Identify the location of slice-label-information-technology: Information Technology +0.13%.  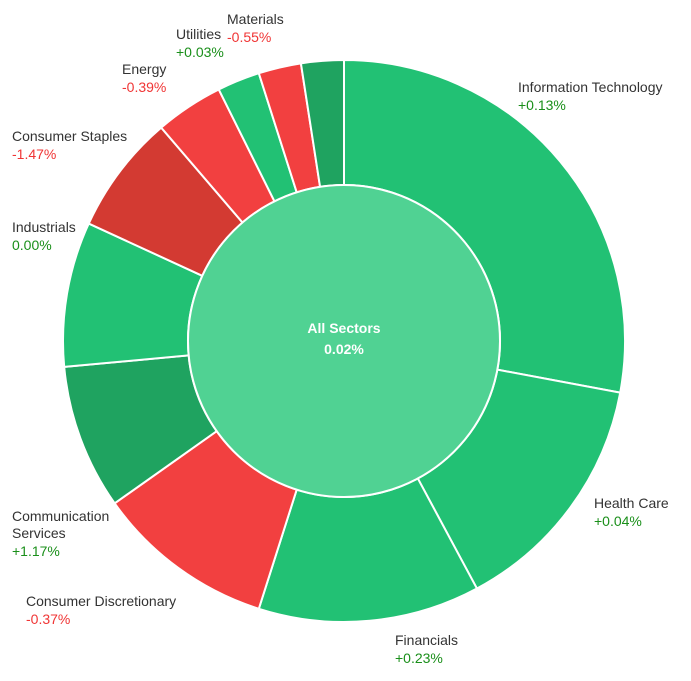
(590, 96).